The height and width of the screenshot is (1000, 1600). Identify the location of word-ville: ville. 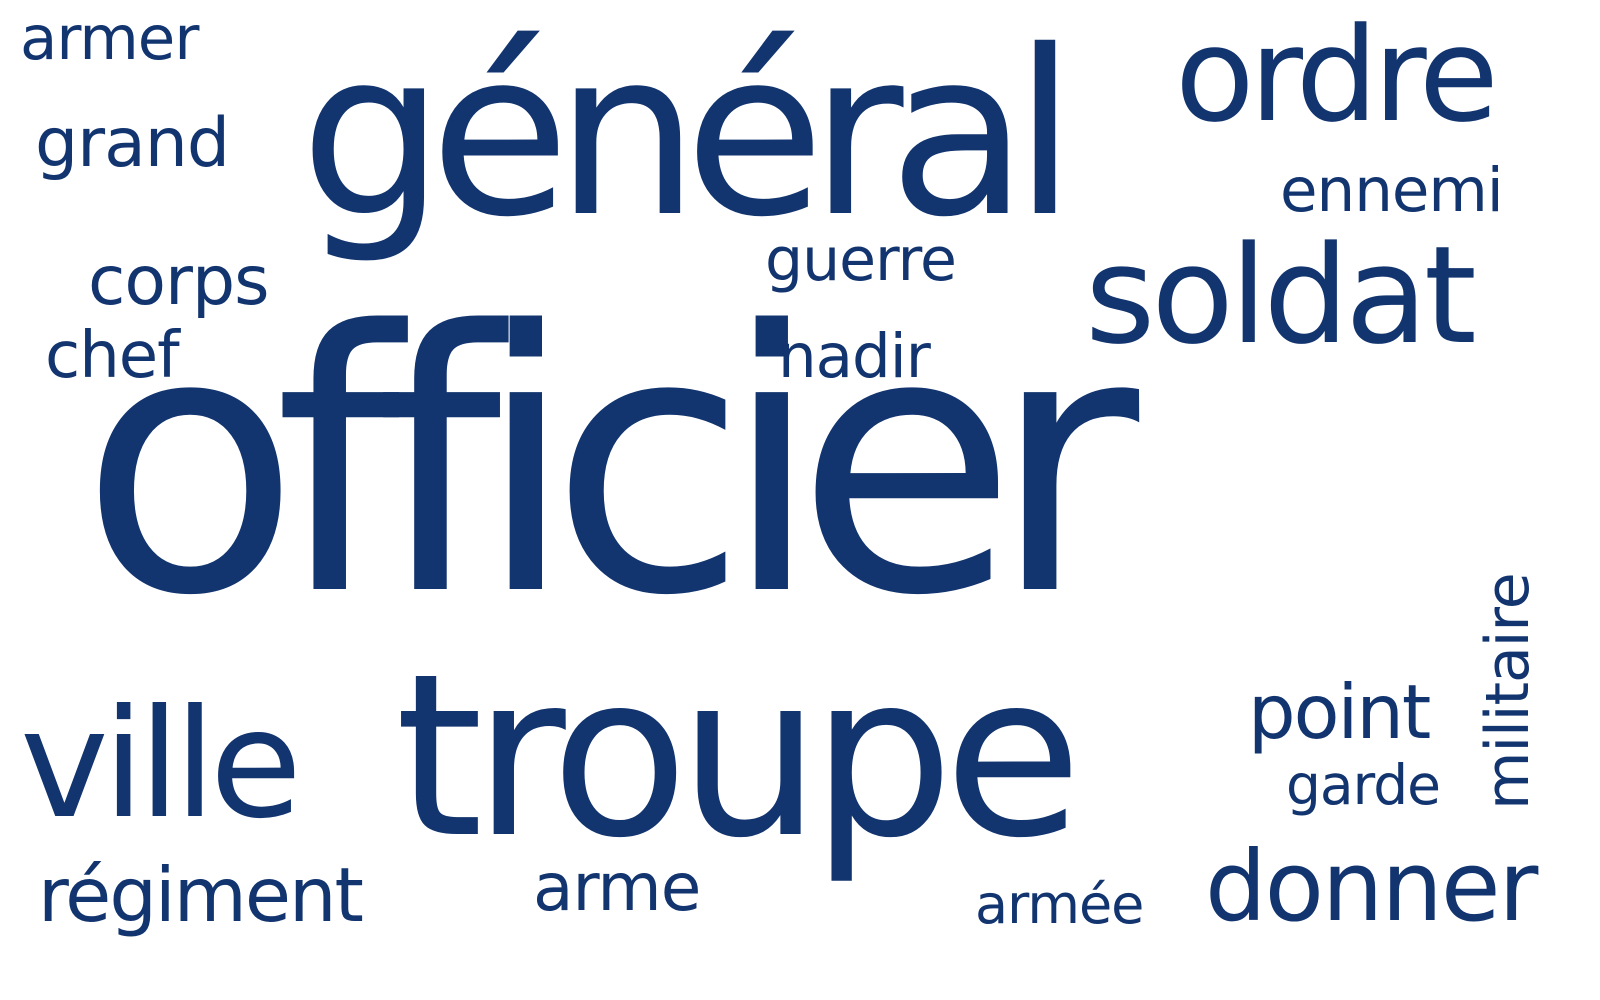
(161, 765).